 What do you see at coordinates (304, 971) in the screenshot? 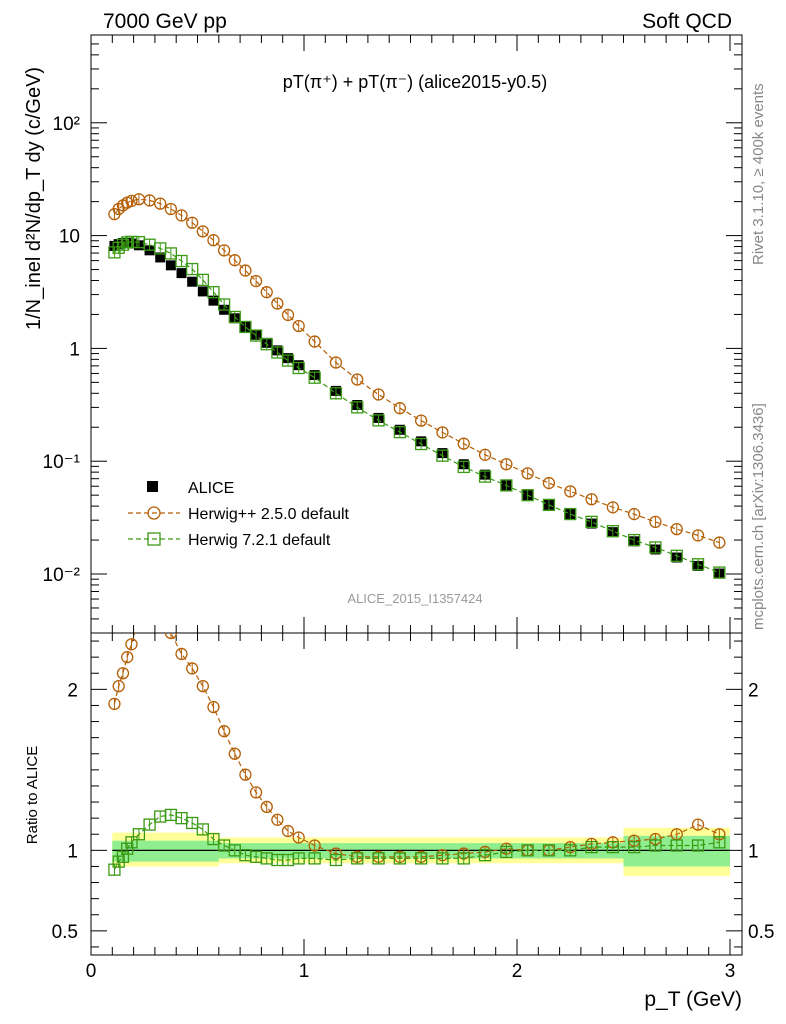
I see `x-tick-label: 1` at bounding box center [304, 971].